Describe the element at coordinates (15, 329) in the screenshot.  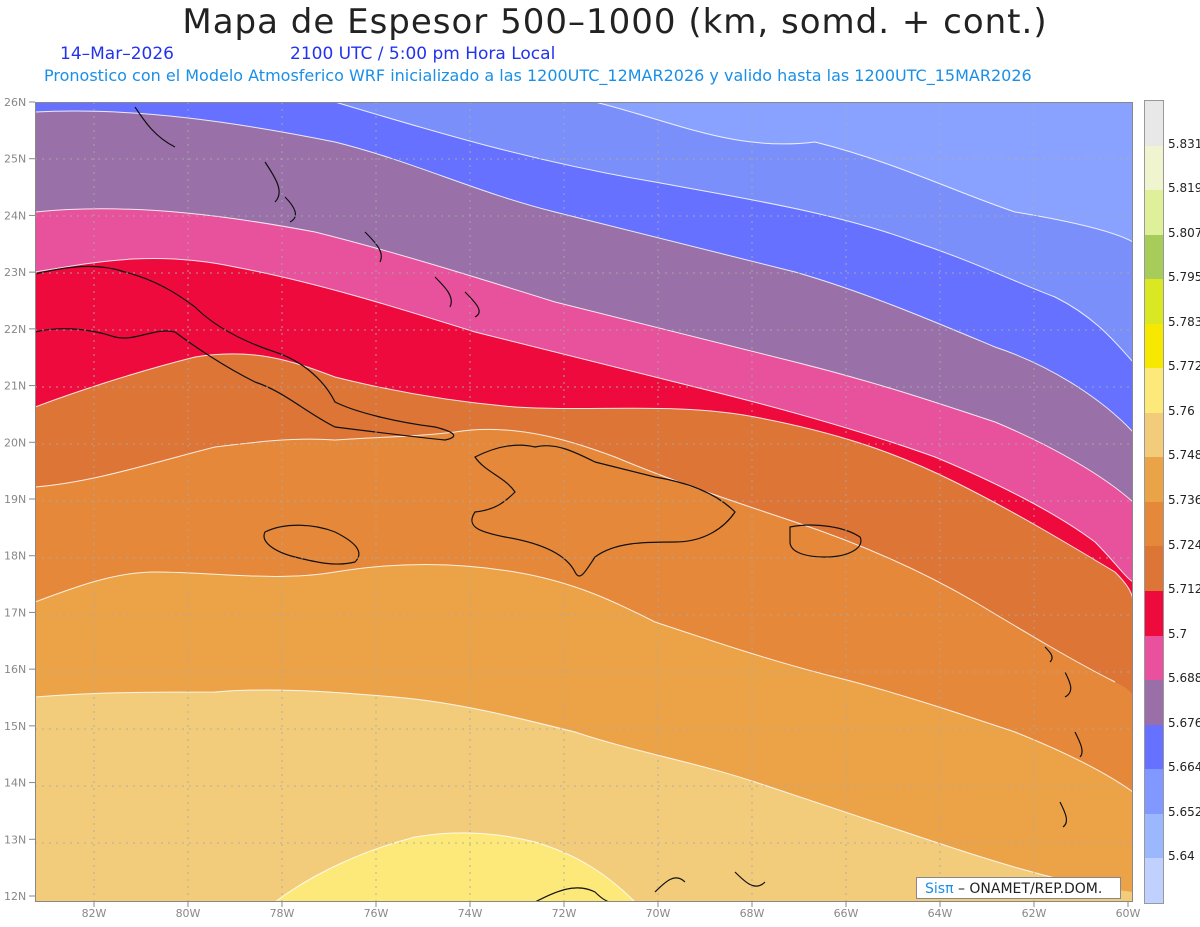
I see `lat-label: 22N` at that location.